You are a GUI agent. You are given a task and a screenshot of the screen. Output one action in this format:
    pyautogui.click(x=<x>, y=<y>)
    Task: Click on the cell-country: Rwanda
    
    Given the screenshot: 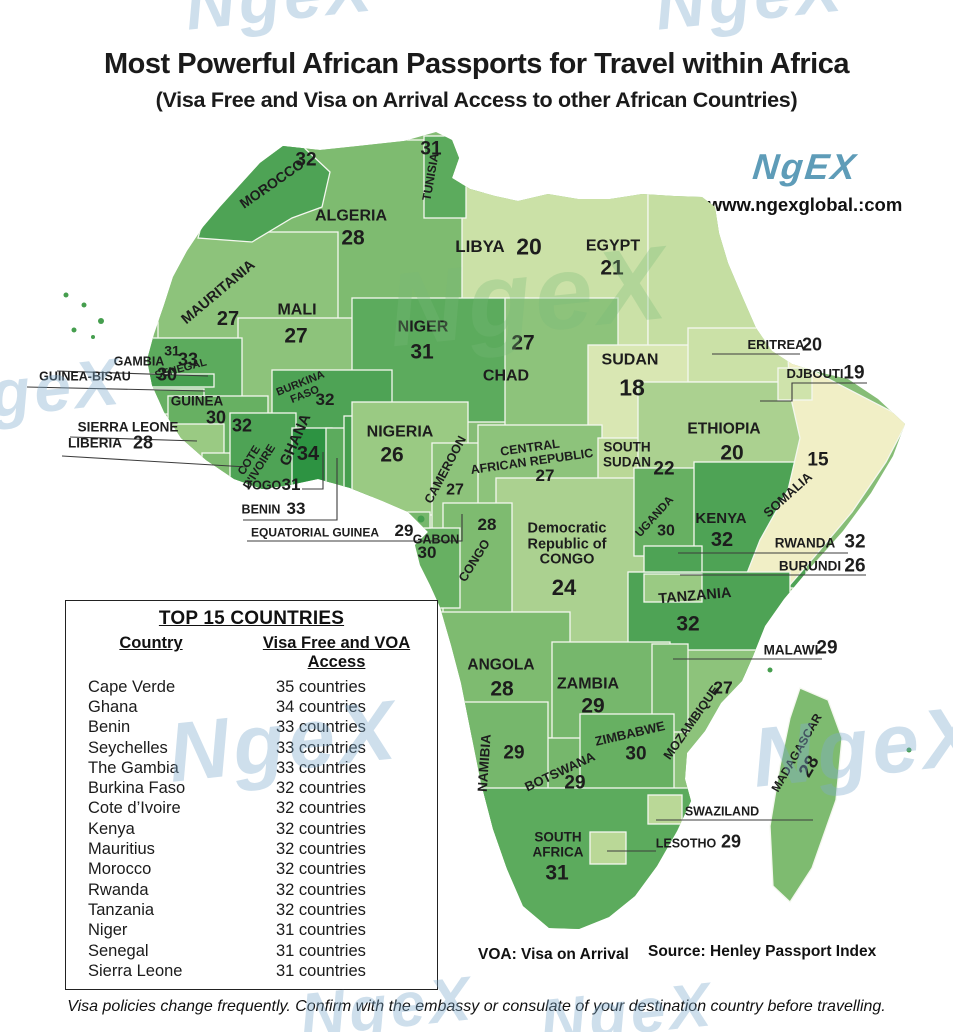 What is the action you would take?
    pyautogui.click(x=118, y=889)
    